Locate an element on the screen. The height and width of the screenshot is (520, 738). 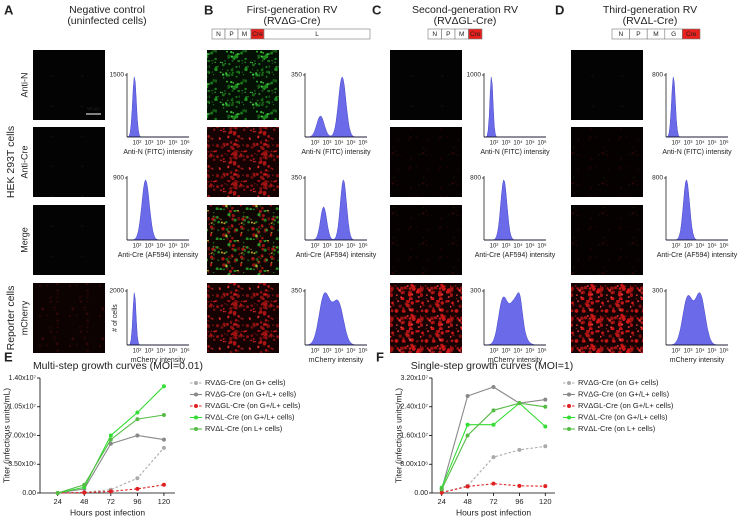
panel-title: (RVΔL-Cre) is located at coordinates (650, 21).